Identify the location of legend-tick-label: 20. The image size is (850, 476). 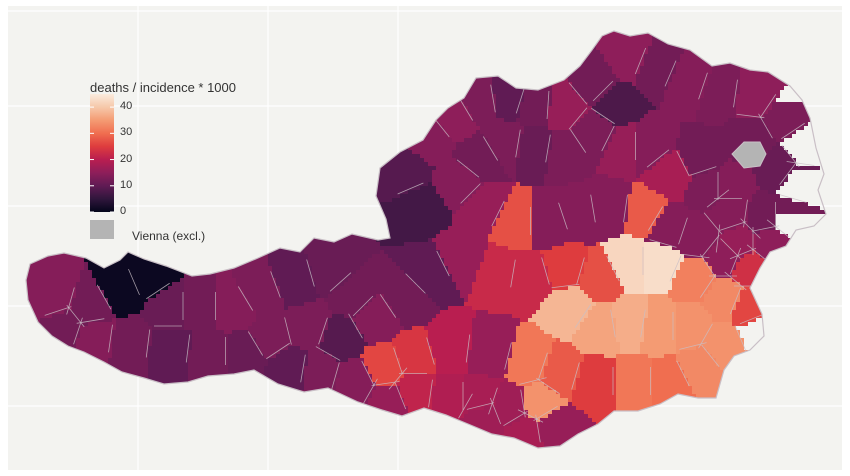
(126, 158).